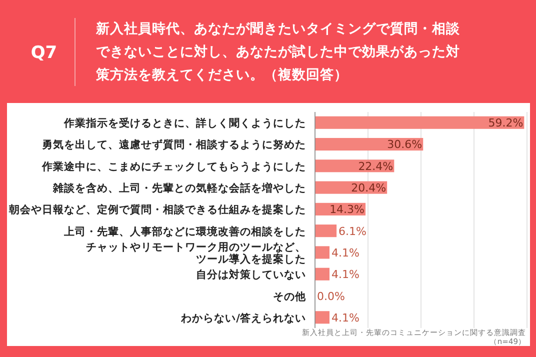 This screenshot has height=357, width=536. What do you see at coordinates (376, 166) in the screenshot?
I see `data-label: 22.4%` at bounding box center [376, 166].